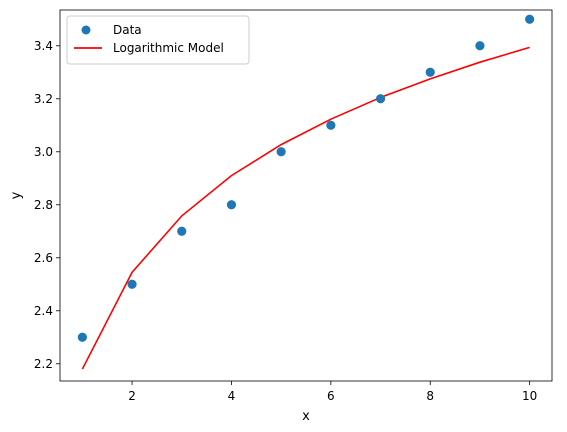 Image resolution: width=567 pixels, height=432 pixels. I want to click on x-tick-label: 10, so click(529, 396).